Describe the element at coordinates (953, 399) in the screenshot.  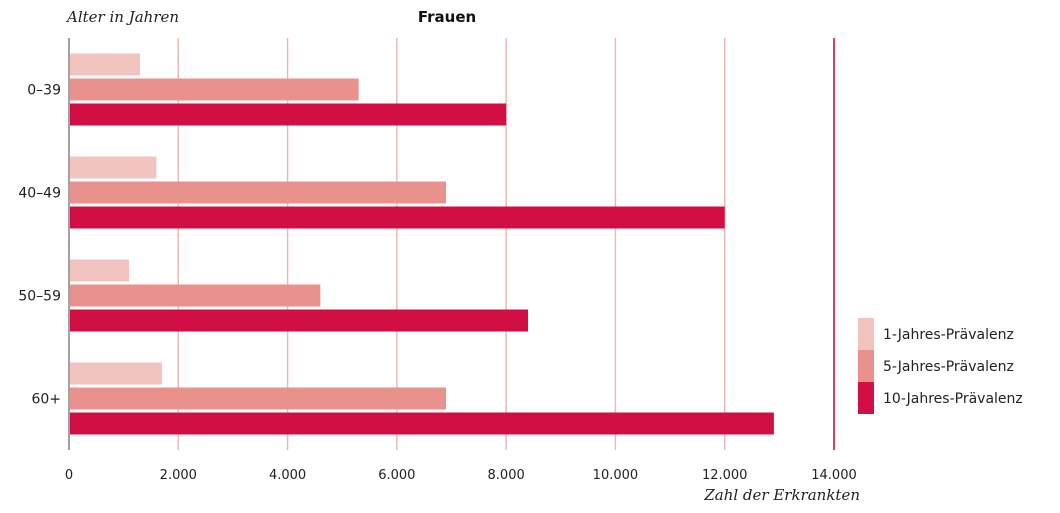
I see `legend-label: 10-Jahres-Prävalenz` at that location.